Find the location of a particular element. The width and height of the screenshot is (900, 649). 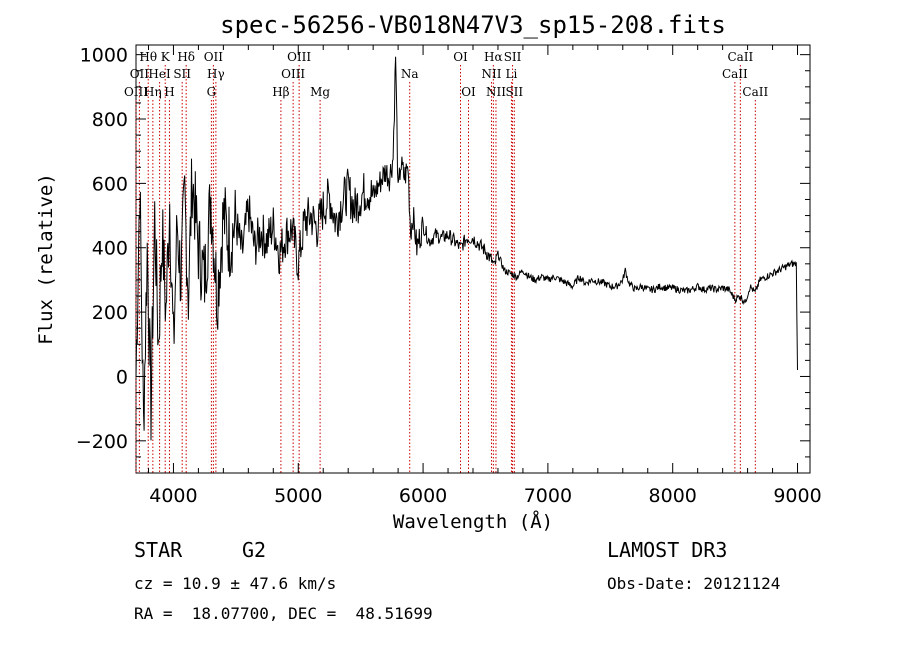

spectral-line-label: G is located at coordinates (212, 92).